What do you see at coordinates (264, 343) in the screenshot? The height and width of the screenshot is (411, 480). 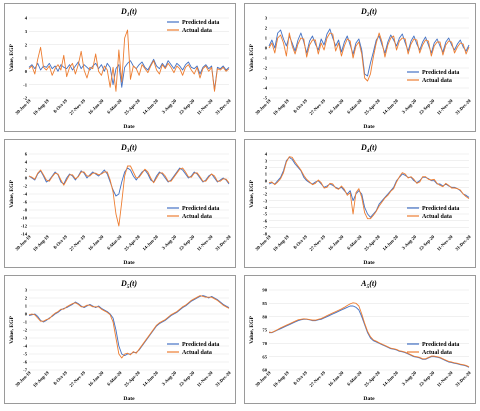 I see `y-tick-label: 70` at bounding box center [264, 343].